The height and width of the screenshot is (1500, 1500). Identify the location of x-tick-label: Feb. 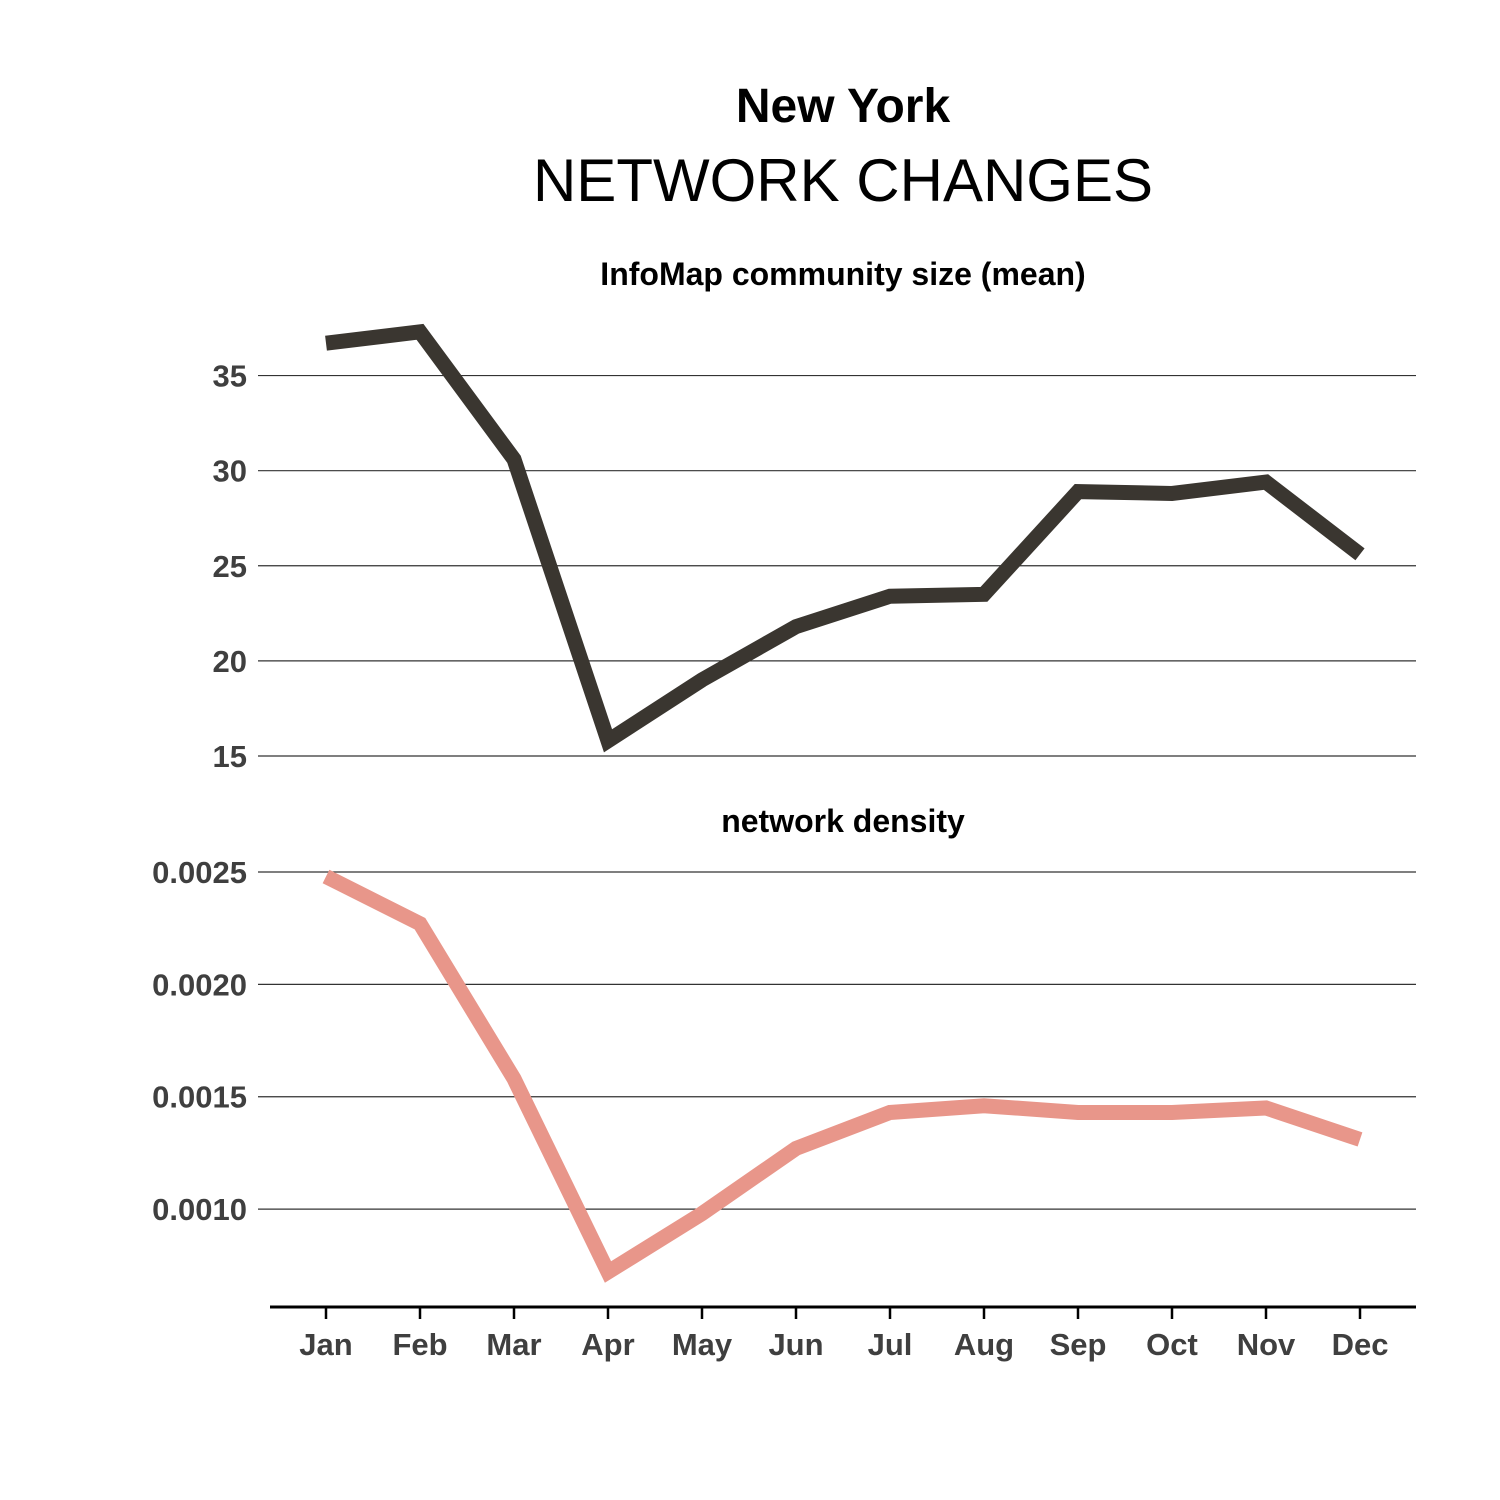
(419, 1344).